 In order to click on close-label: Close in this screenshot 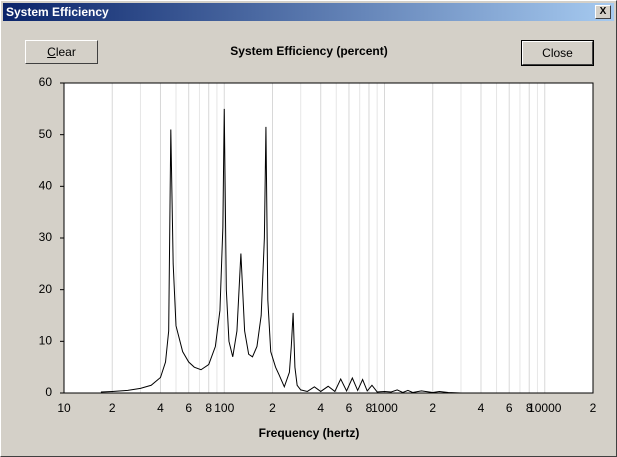, I will do `click(557, 53)`.